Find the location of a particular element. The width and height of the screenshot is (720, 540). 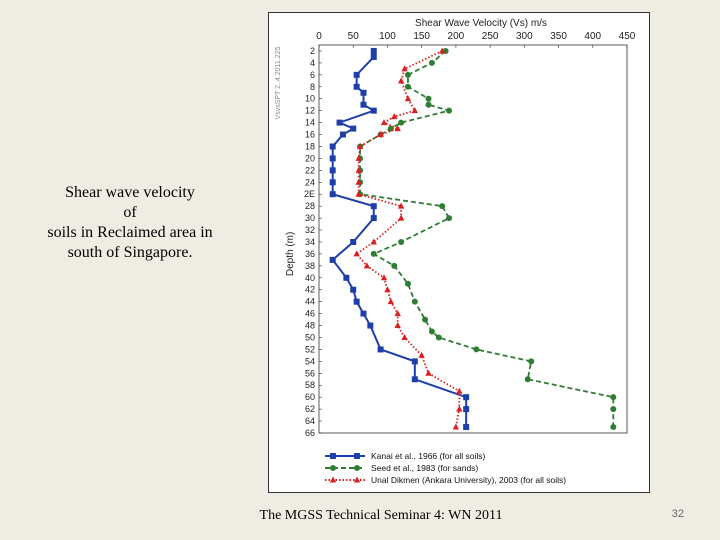

y-tick-label: 14 is located at coordinates (310, 123).